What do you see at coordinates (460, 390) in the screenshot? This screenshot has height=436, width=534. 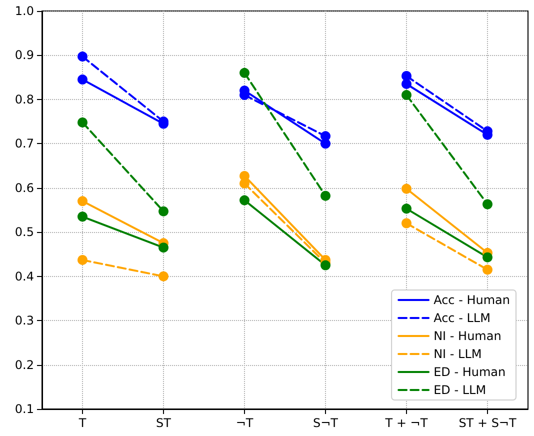 I see `legend-label: ED - LLM` at bounding box center [460, 390].